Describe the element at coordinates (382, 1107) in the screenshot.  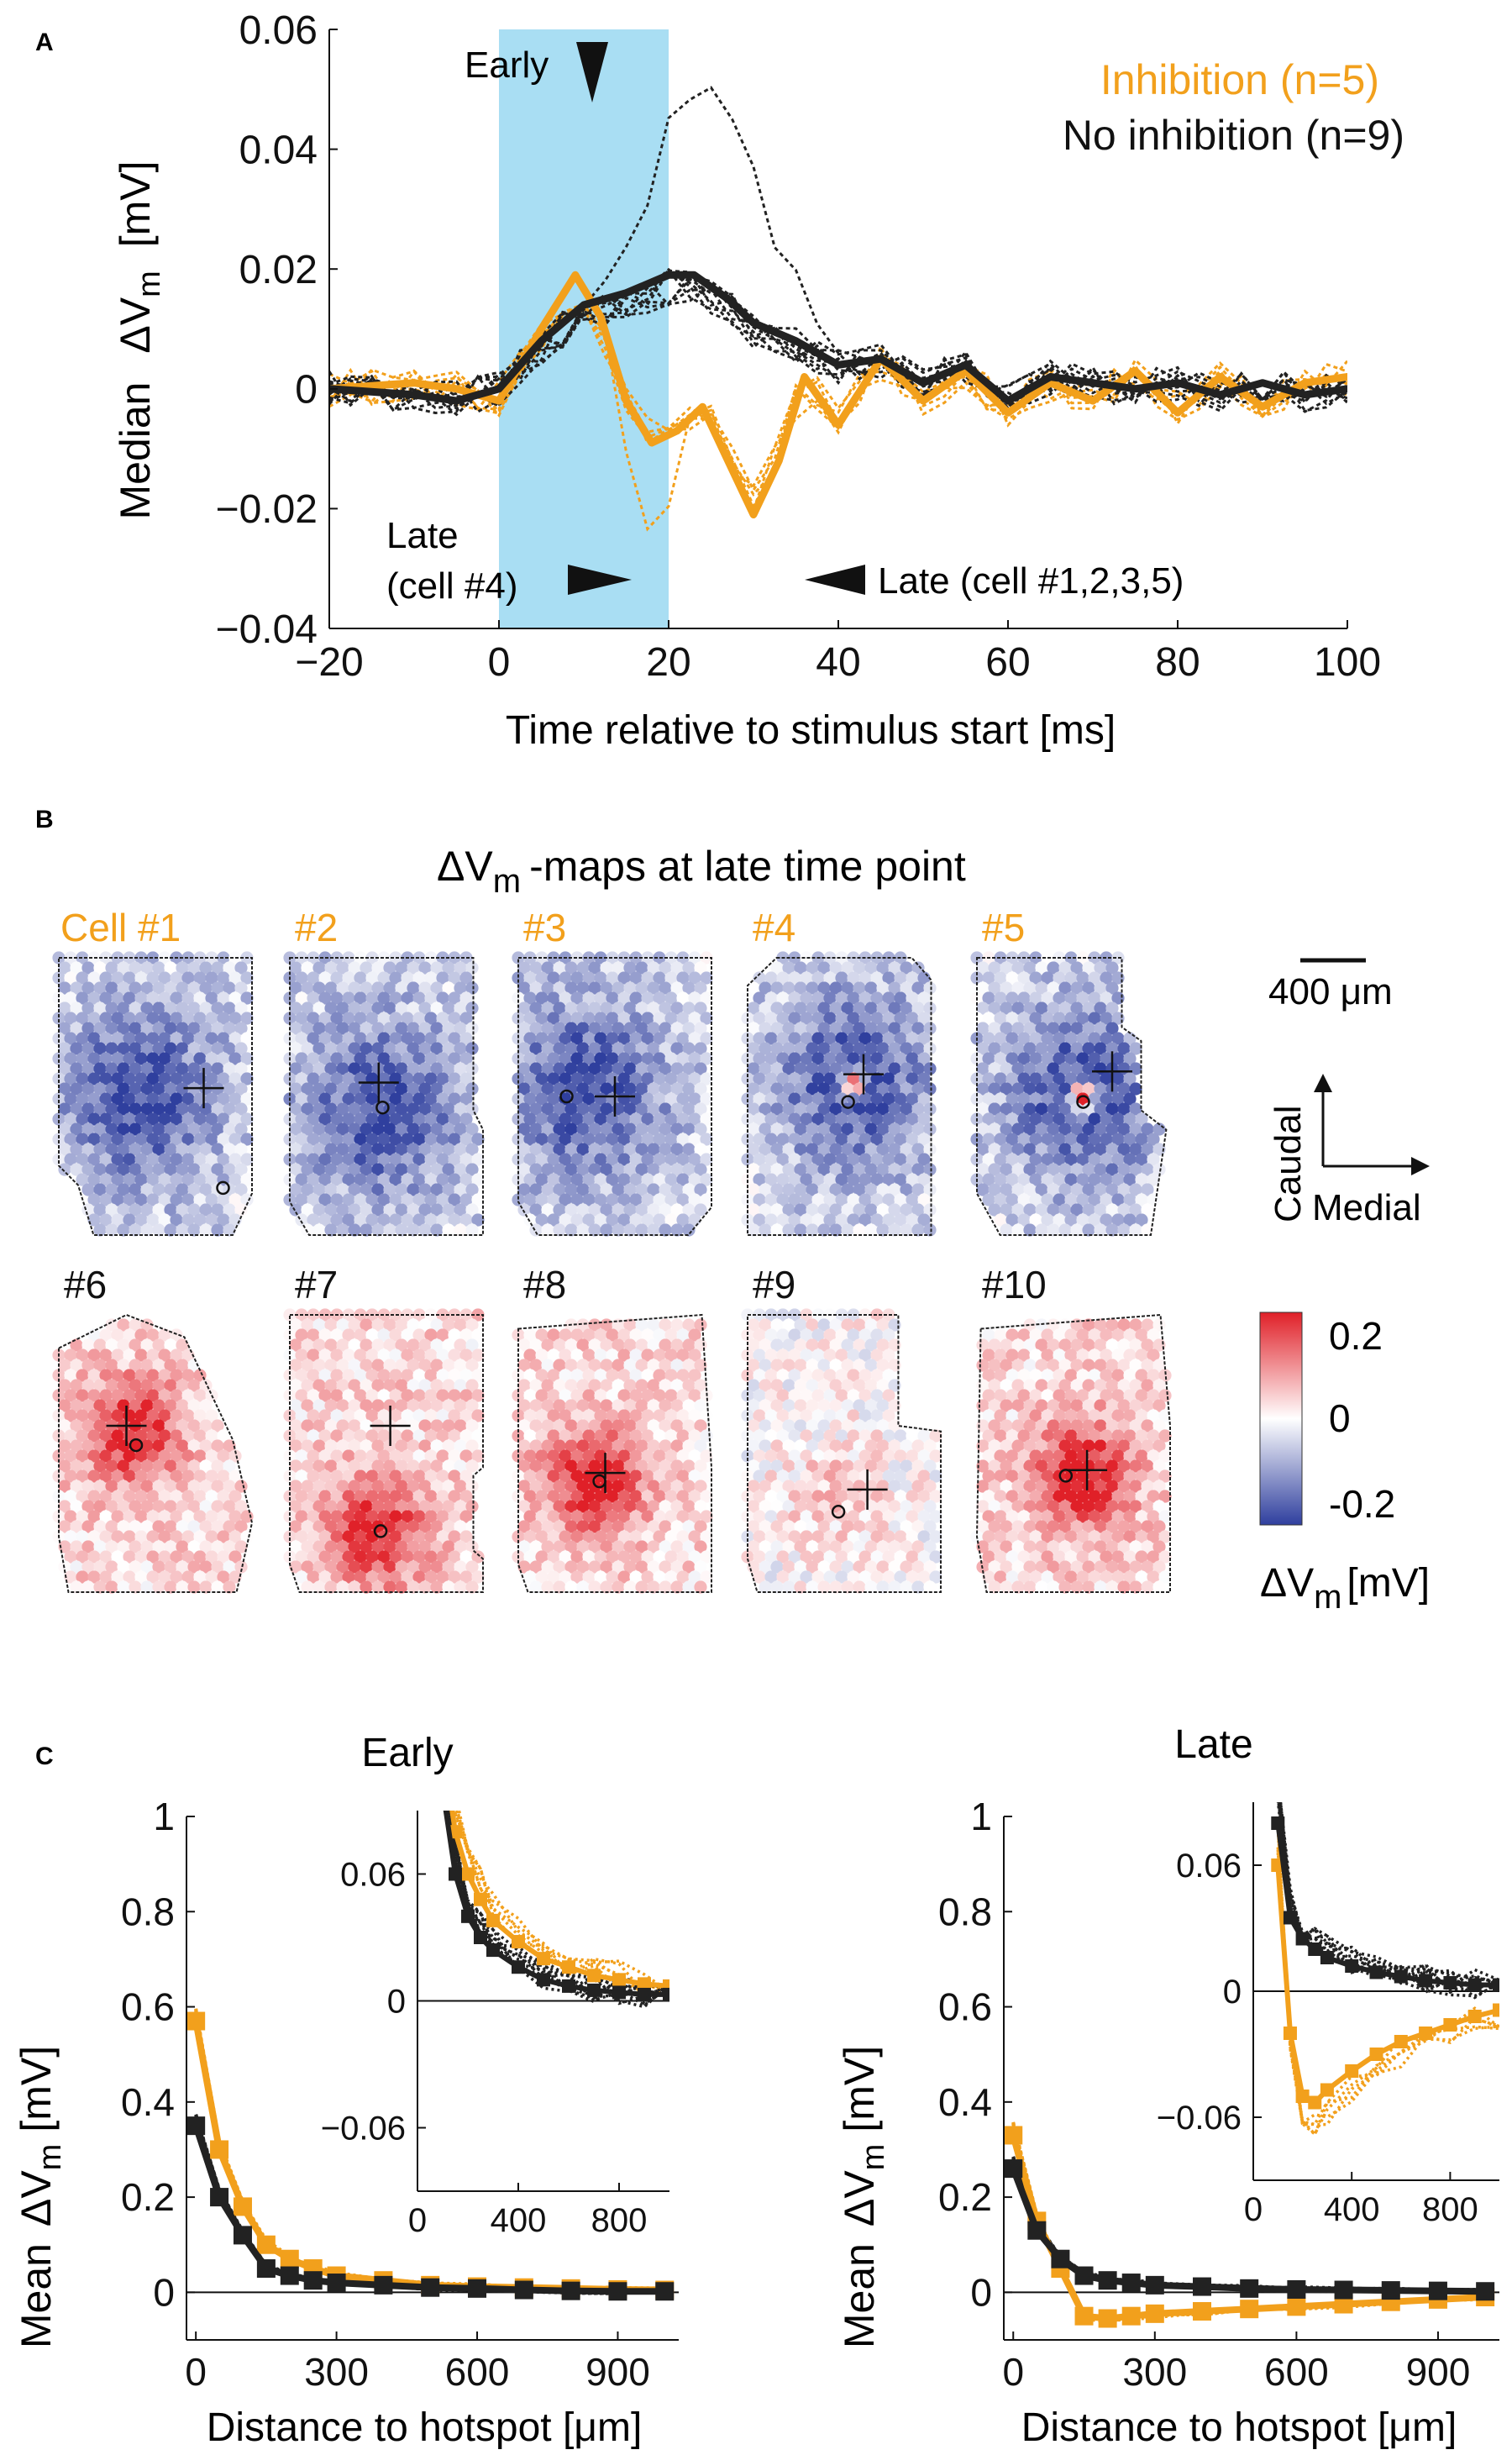
I see `hotspot-circle` at that location.